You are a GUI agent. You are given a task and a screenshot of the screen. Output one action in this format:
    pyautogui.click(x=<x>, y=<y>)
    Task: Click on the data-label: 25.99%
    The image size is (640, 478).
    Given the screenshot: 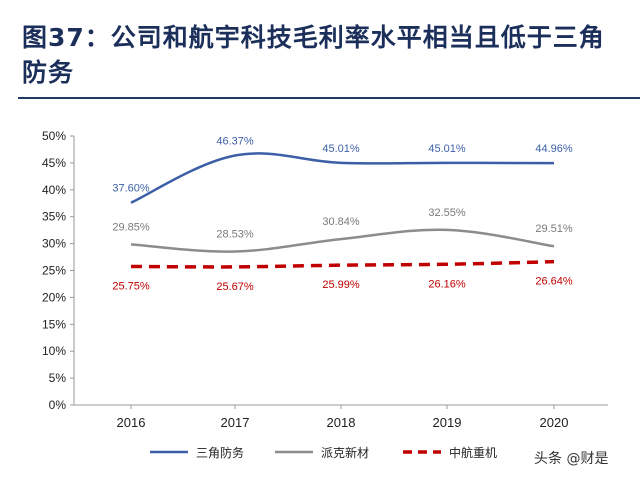 What is the action you would take?
    pyautogui.click(x=341, y=285)
    